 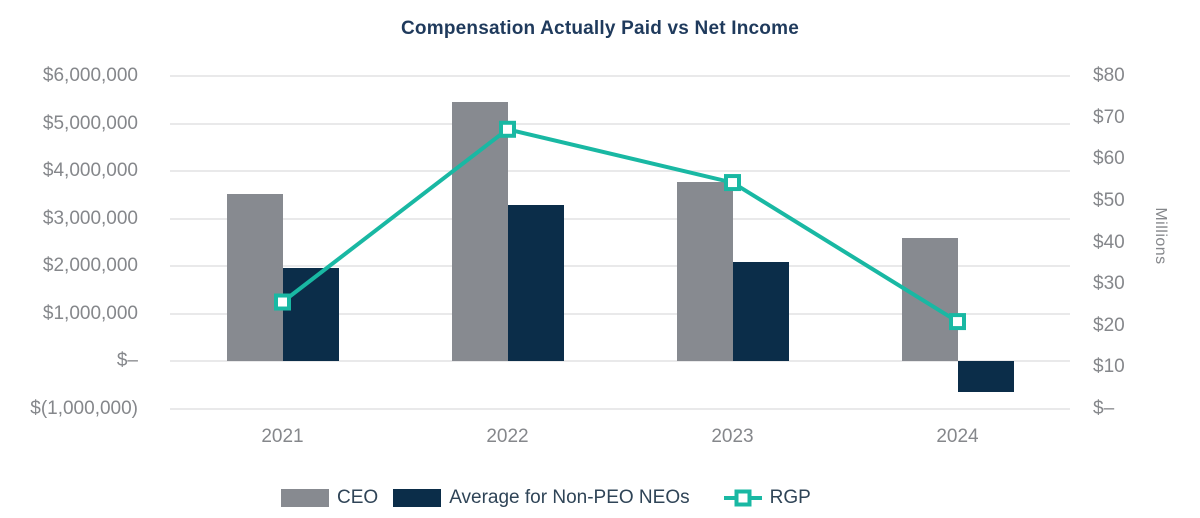 What do you see at coordinates (1109, 200) in the screenshot?
I see `y-axis-right-tick-label: $50` at bounding box center [1109, 200].